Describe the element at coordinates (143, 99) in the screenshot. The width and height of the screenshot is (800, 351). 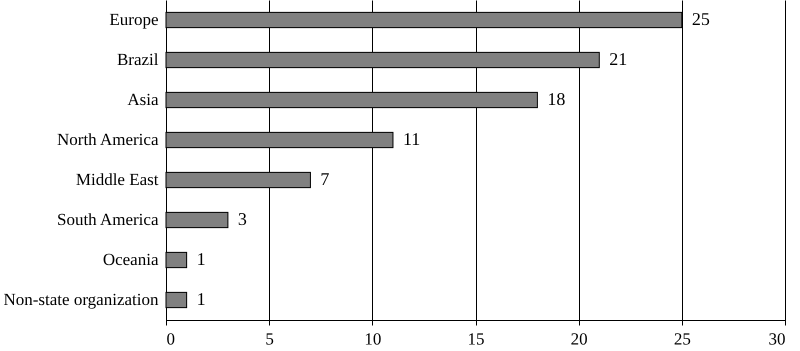
I see `y-tick-label: Asia` at that location.